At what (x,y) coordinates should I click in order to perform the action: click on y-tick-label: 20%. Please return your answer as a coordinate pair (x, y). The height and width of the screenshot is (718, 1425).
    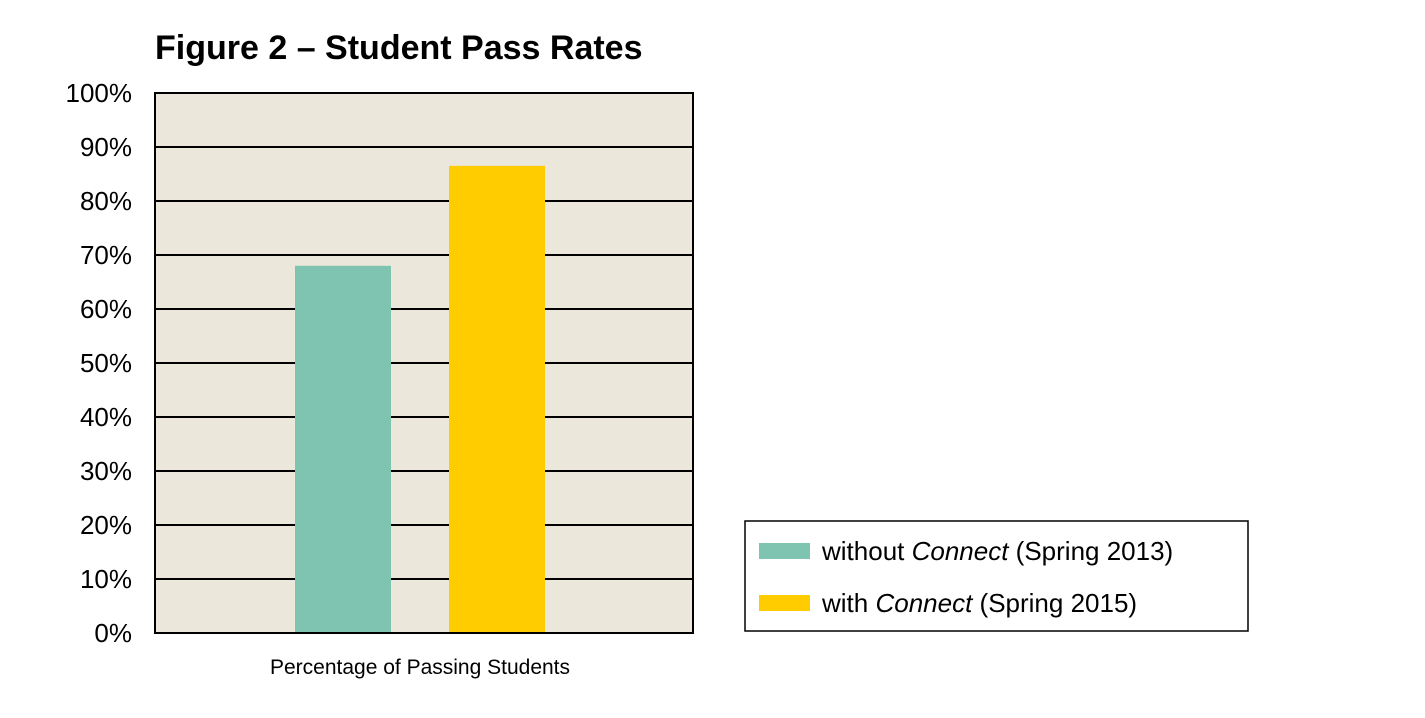
    Looking at the image, I should click on (106, 525).